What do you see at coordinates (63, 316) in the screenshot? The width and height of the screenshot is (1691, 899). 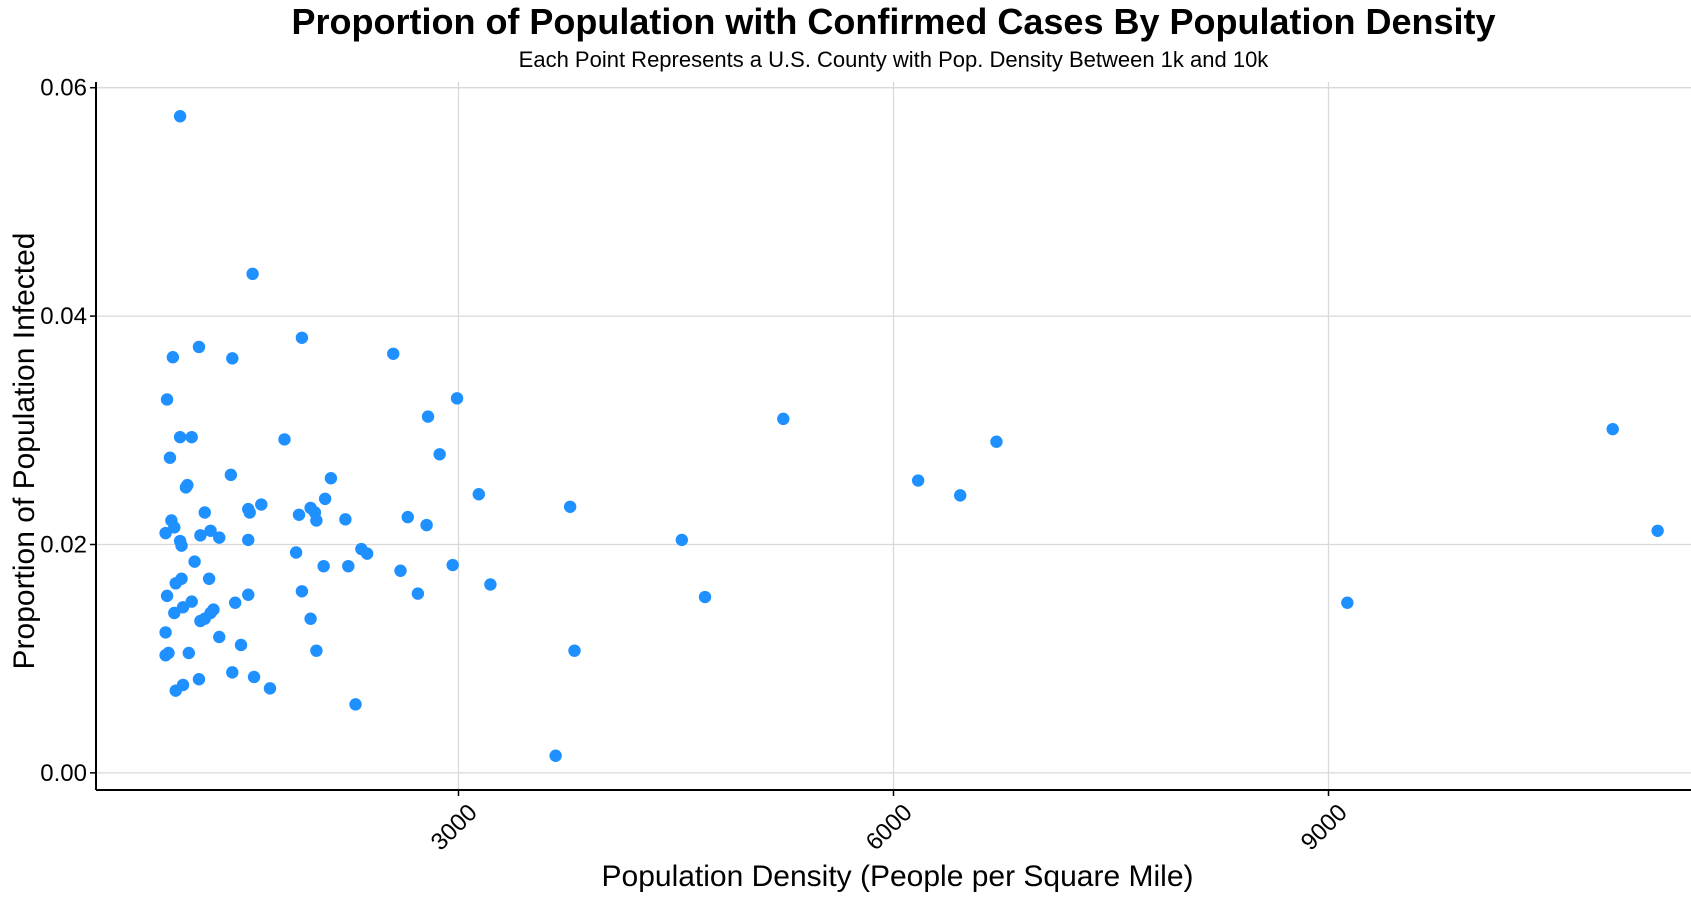 I see `y-tick-label: 0.04` at bounding box center [63, 316].